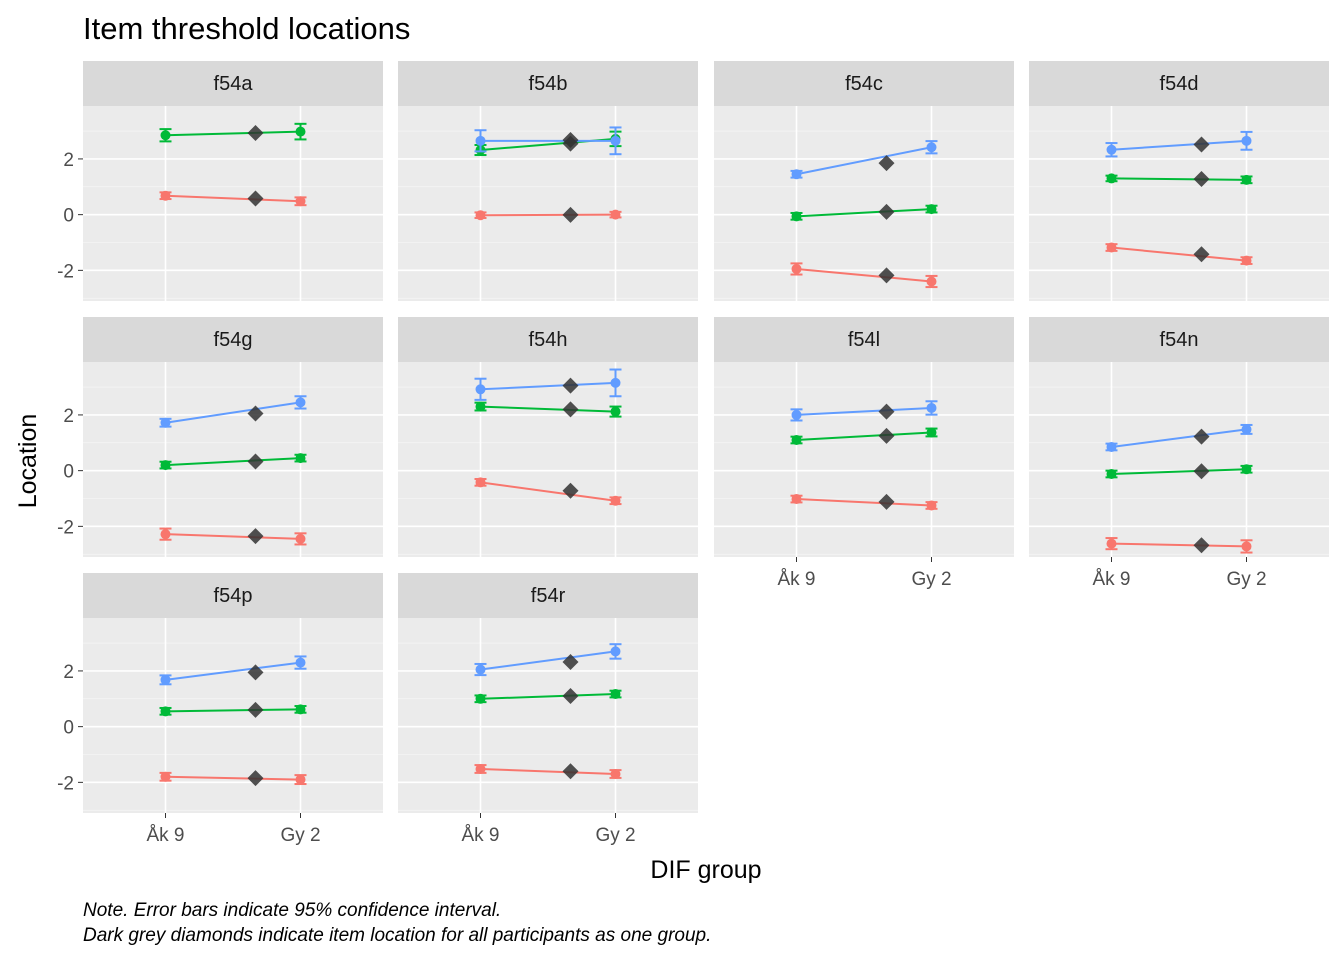 Image resolution: width=1344 pixels, height=960 pixels. What do you see at coordinates (246, 28) in the screenshot?
I see `chart-title: Item threshold locations` at bounding box center [246, 28].